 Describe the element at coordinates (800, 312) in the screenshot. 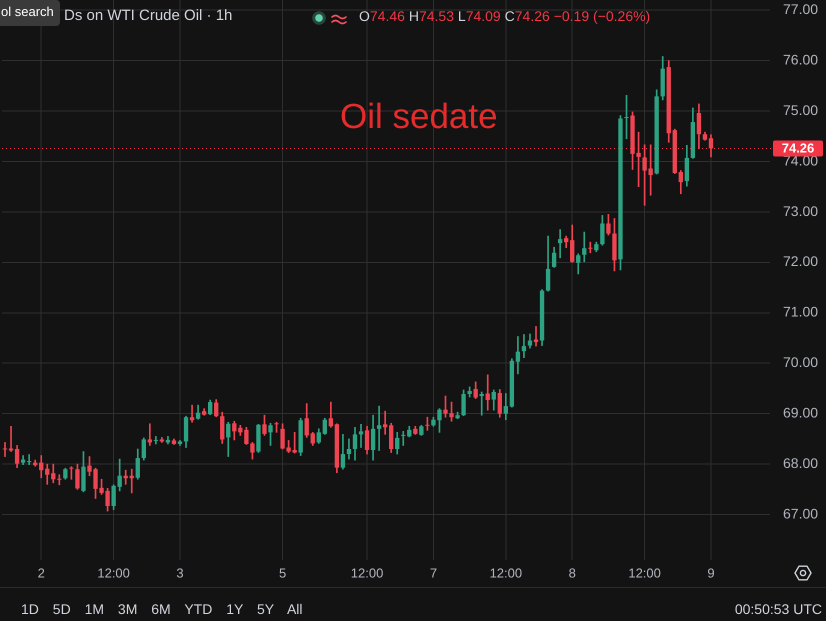

I see `y-tick-label: 71.00` at that location.